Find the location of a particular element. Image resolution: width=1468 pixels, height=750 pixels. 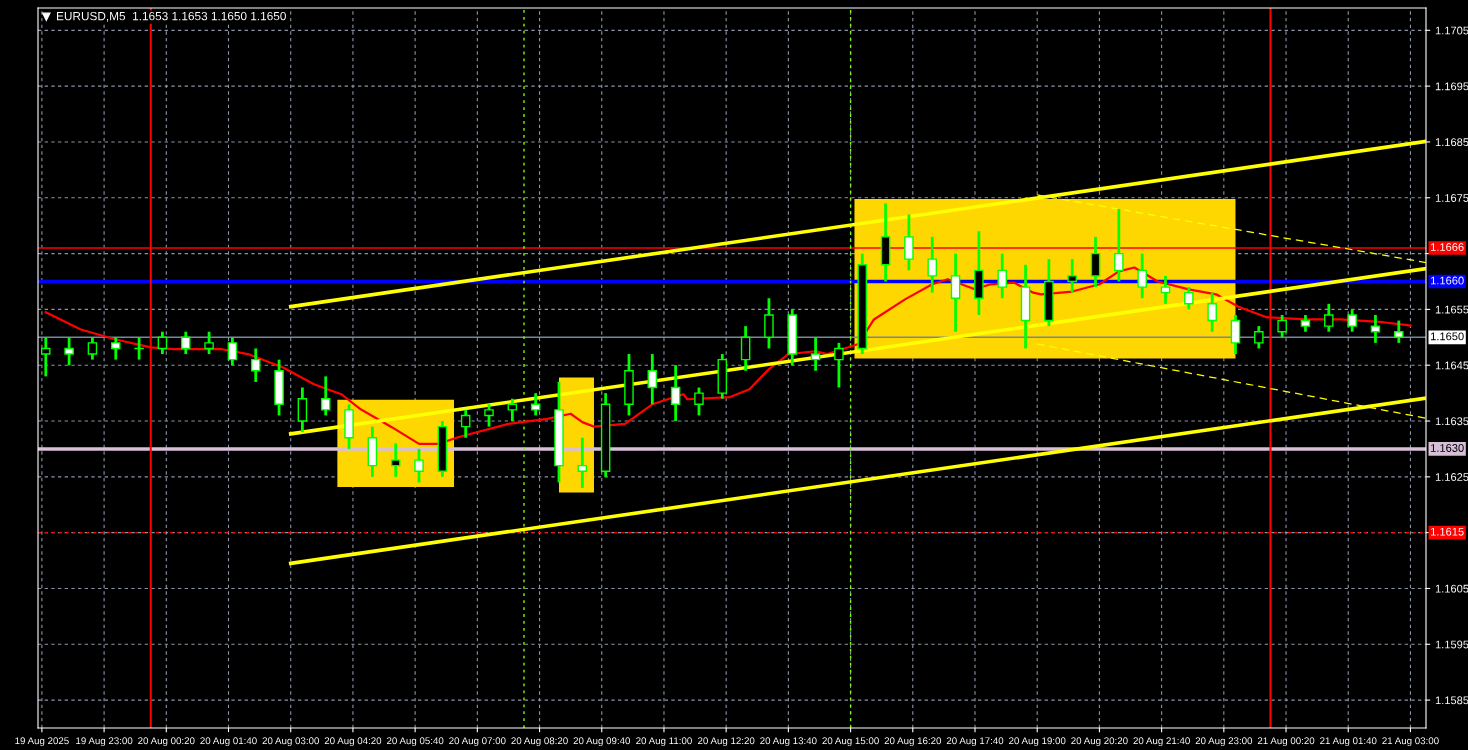

ref-line-label: 1.1650 is located at coordinates (1447, 336).